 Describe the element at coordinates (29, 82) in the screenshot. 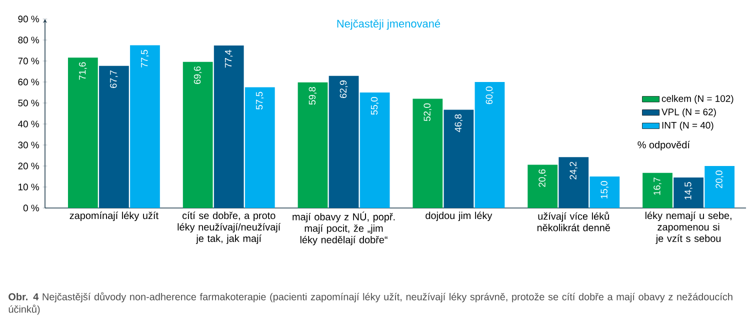

I see `y-tick-label: 60 %` at that location.